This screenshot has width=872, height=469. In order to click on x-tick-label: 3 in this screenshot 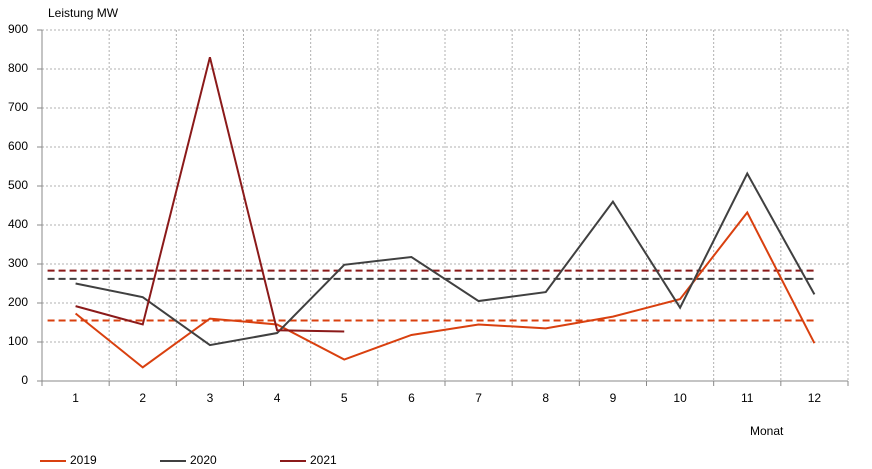, I will do `click(210, 398)`.